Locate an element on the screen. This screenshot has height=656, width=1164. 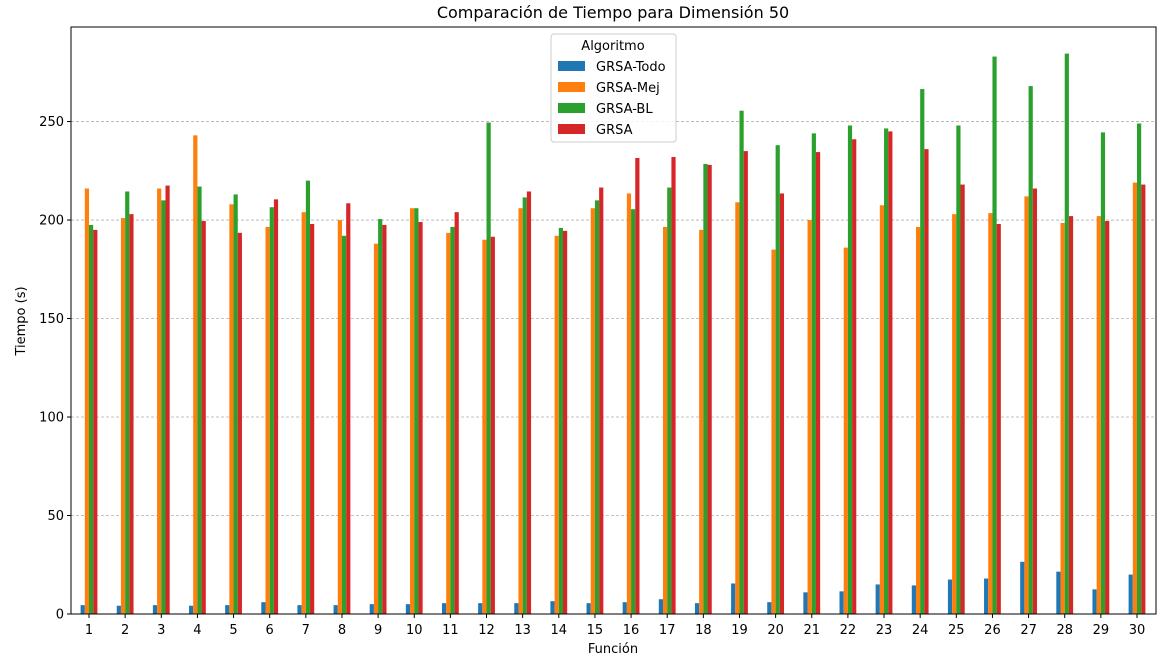
x-tick-label: 22 is located at coordinates (848, 630).